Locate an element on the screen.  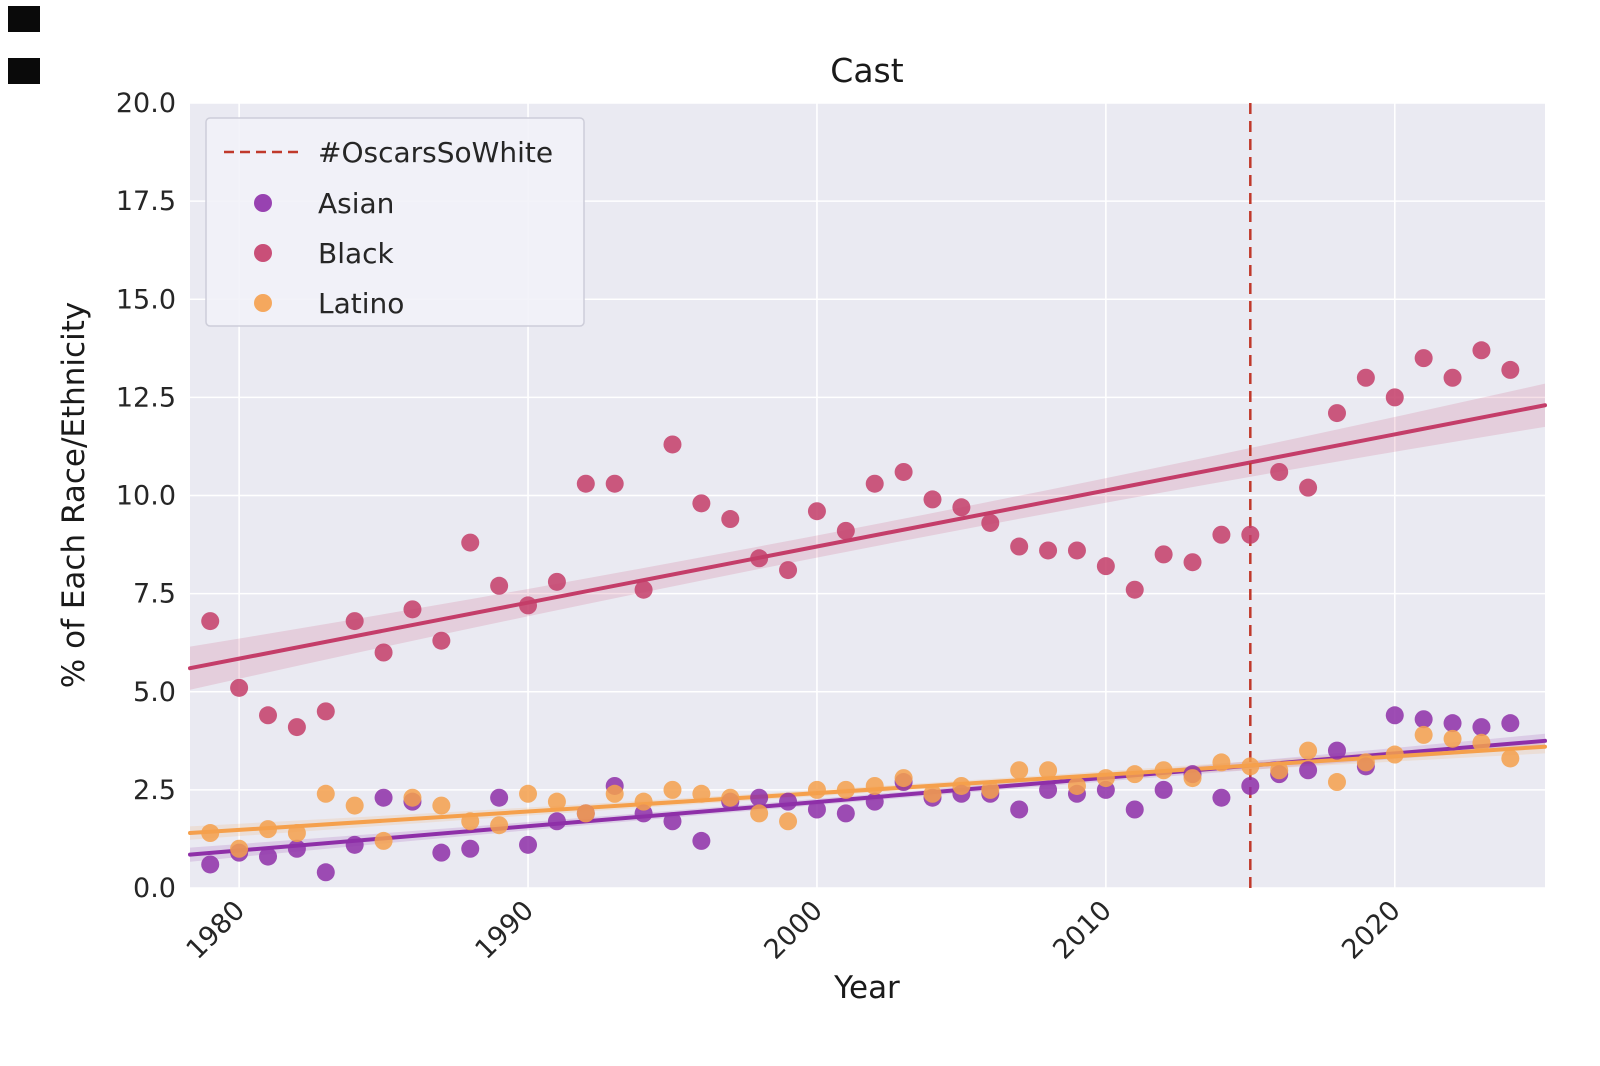
legend-label: Black is located at coordinates (356, 253).